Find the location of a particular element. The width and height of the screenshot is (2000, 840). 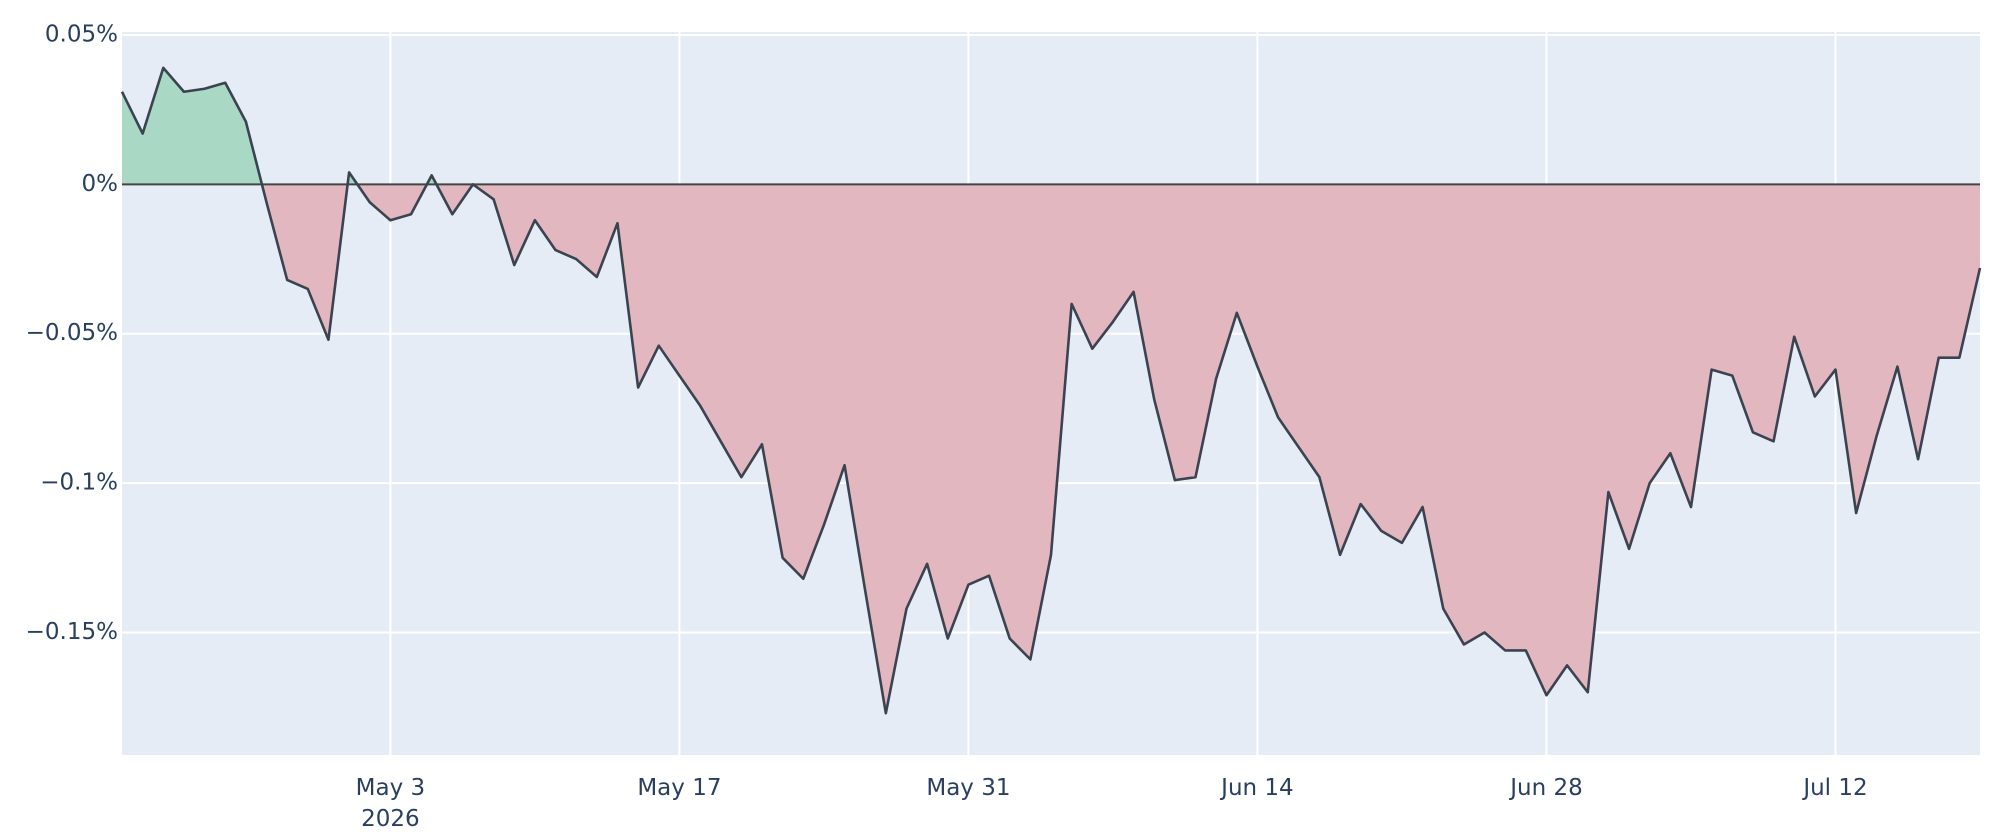

positive-area is located at coordinates (279, 126).